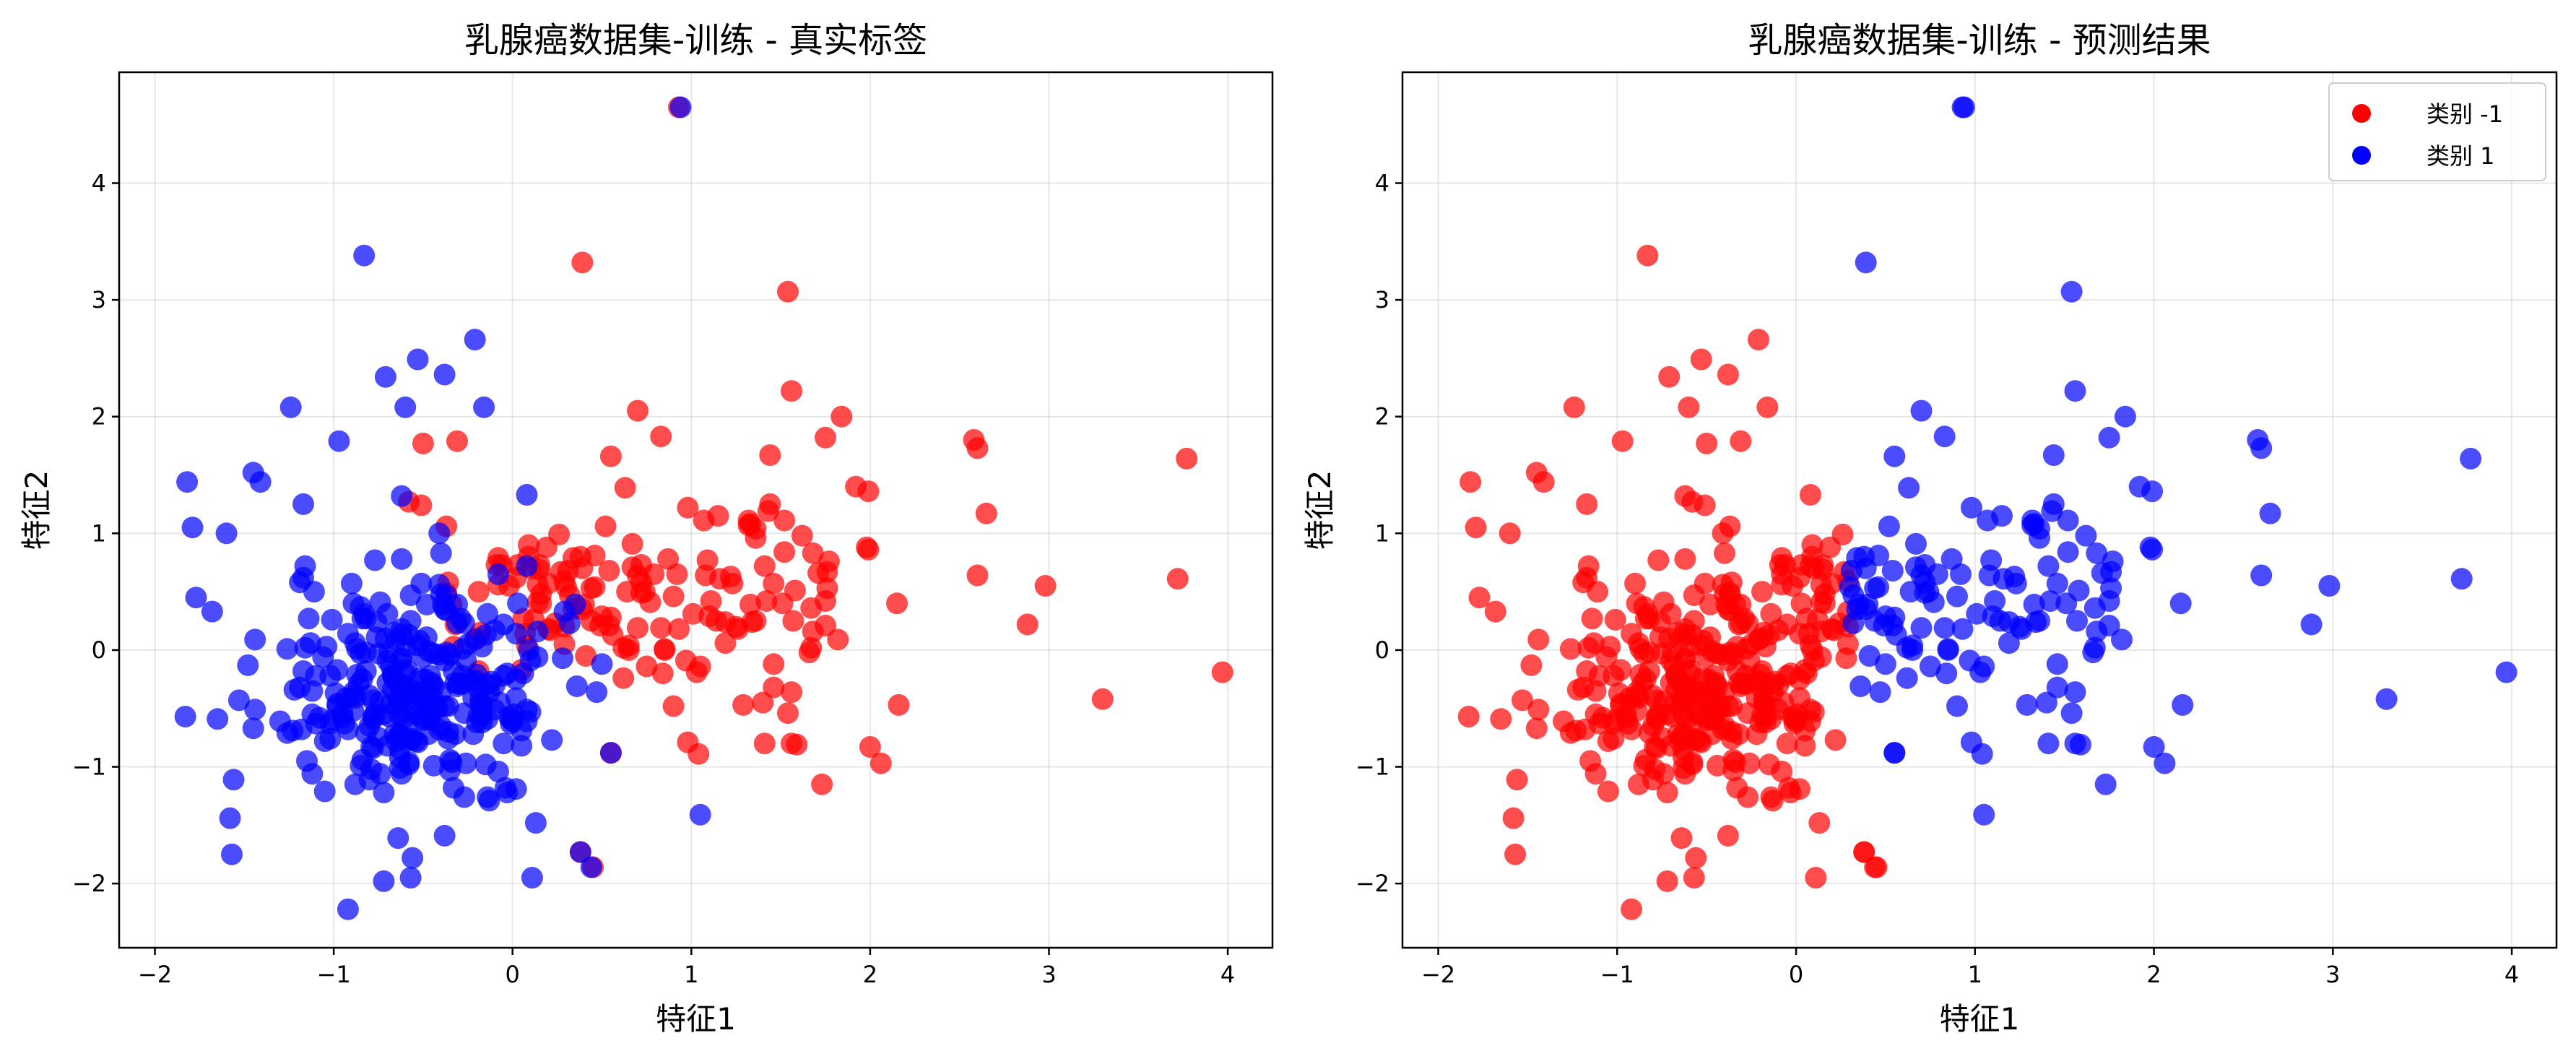 The height and width of the screenshot is (1059, 2576). Describe the element at coordinates (1979, 40) in the screenshot. I see `chart-title: 乳腺癌数据集-训练 - 预测结果` at that location.